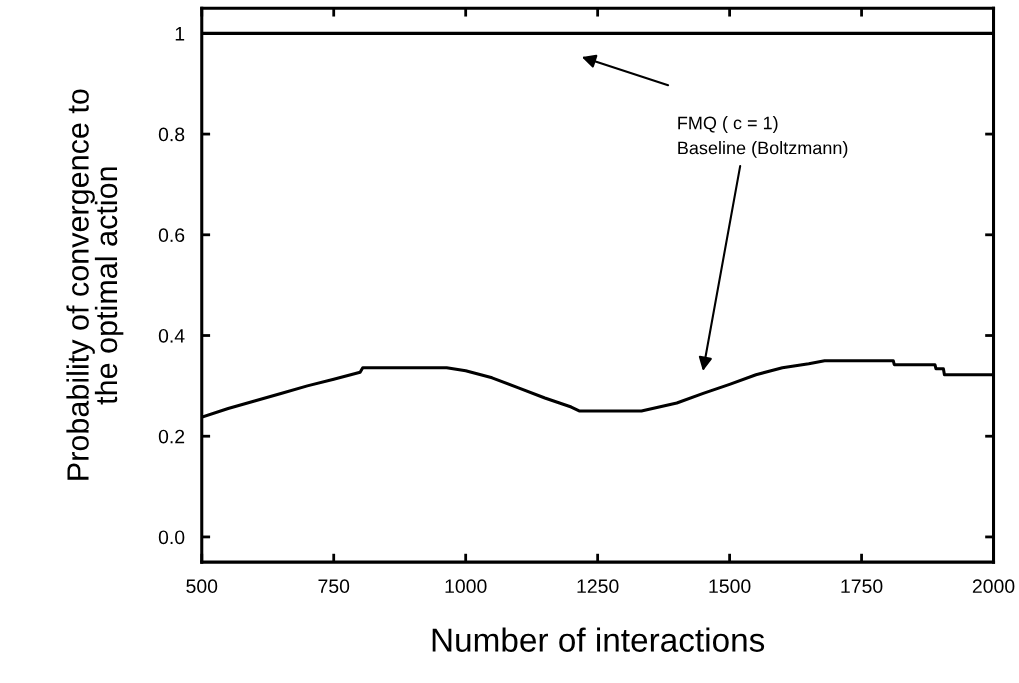  I want to click on x-tick-label: 1250, so click(598, 586).